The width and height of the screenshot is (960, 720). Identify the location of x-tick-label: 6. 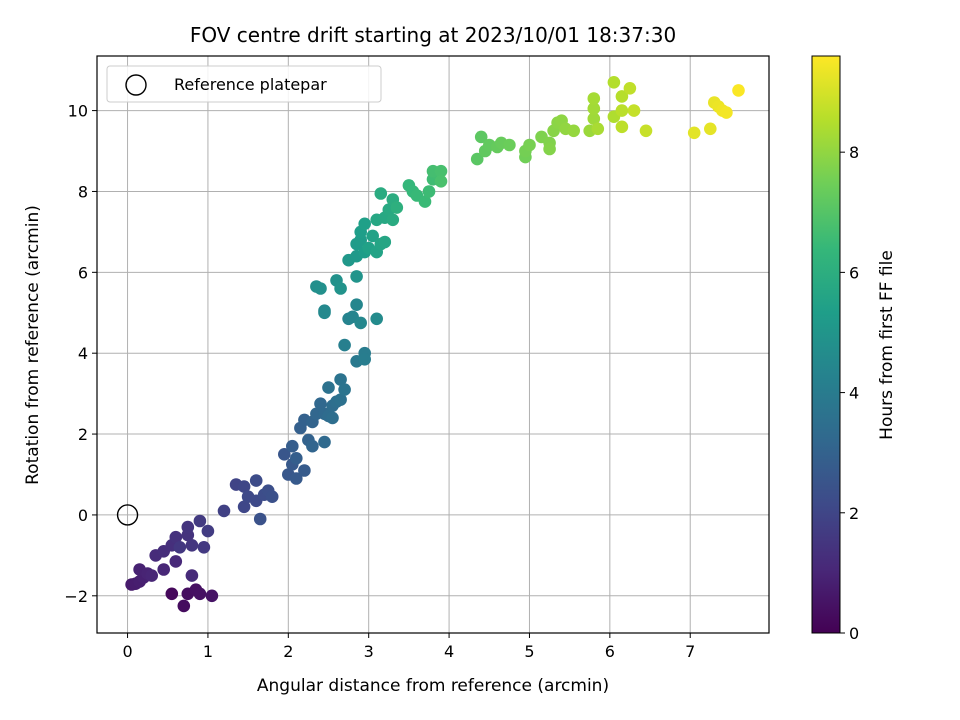
(610, 651).